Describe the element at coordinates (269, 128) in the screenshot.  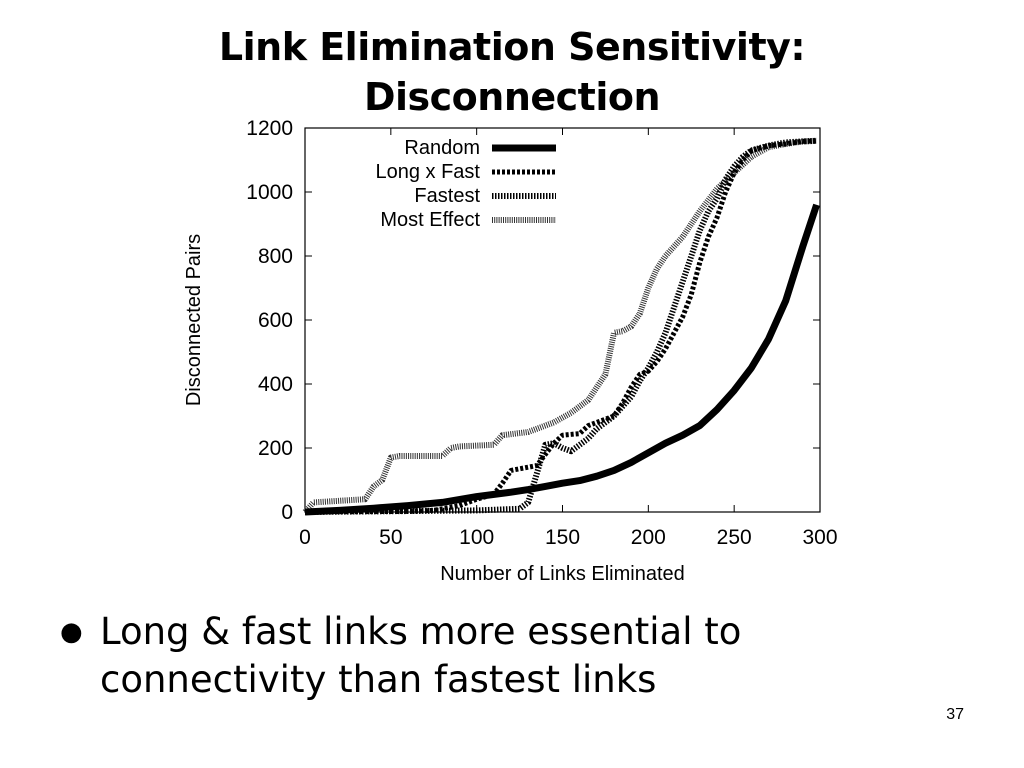
I see `y-tick-label: 1200` at that location.